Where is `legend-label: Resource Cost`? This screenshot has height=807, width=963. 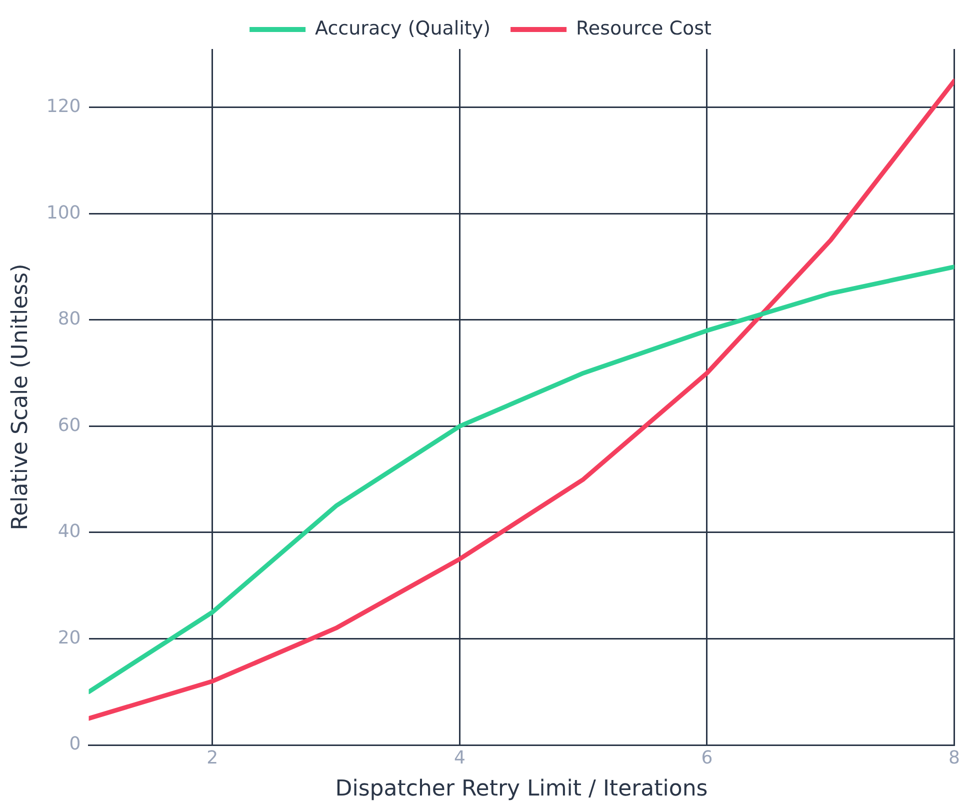 legend-label: Resource Cost is located at coordinates (644, 28).